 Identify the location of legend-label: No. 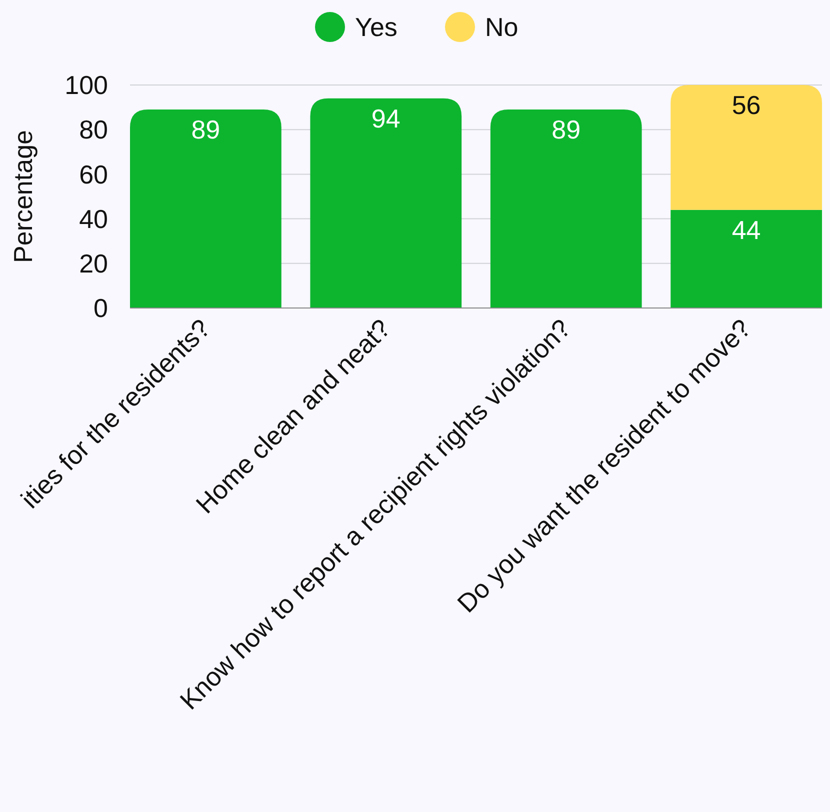
(501, 27).